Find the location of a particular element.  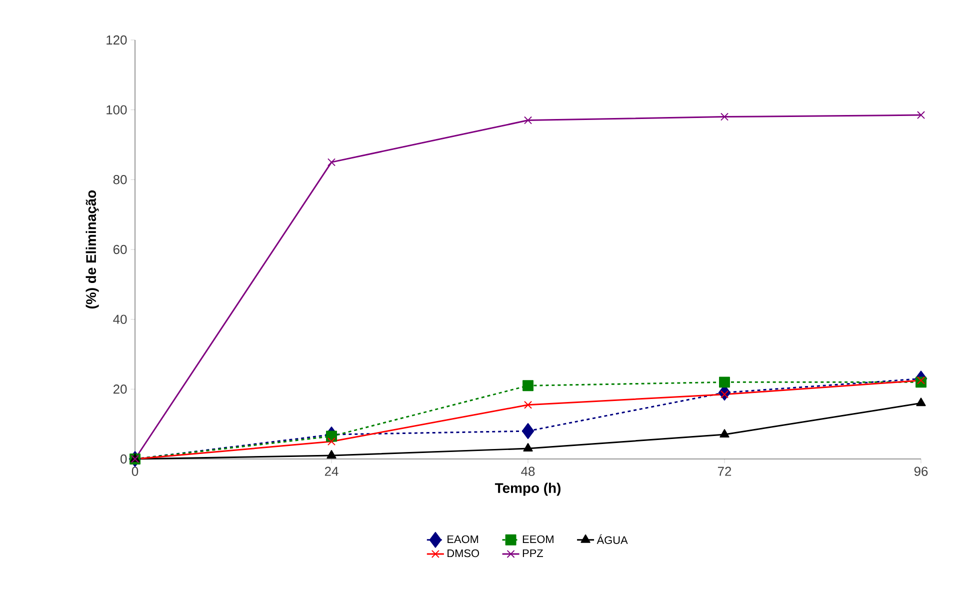

legend-label: ÁGUA is located at coordinates (612, 539).